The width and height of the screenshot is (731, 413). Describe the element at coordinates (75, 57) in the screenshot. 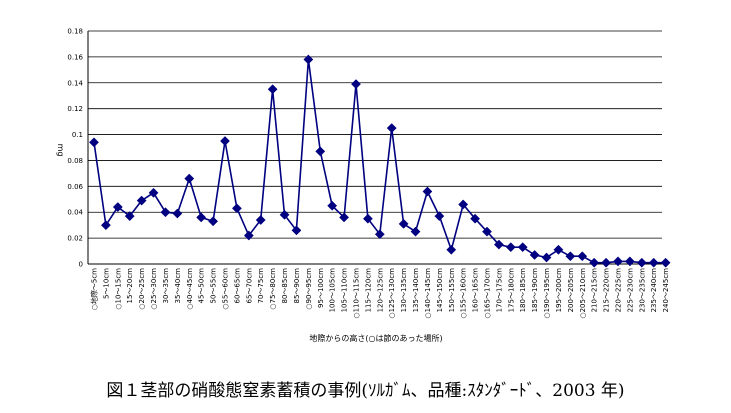

I see `y-tick-label: 0.16` at that location.